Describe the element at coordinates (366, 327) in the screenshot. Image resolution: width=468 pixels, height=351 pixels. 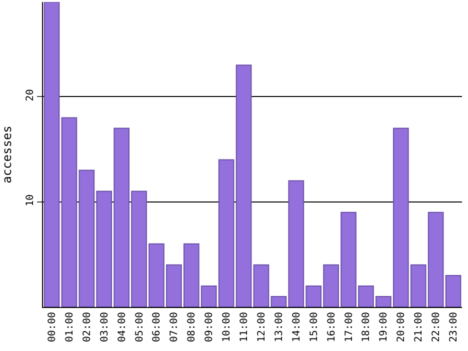
I see `x-tick-label: 18:00` at that location.